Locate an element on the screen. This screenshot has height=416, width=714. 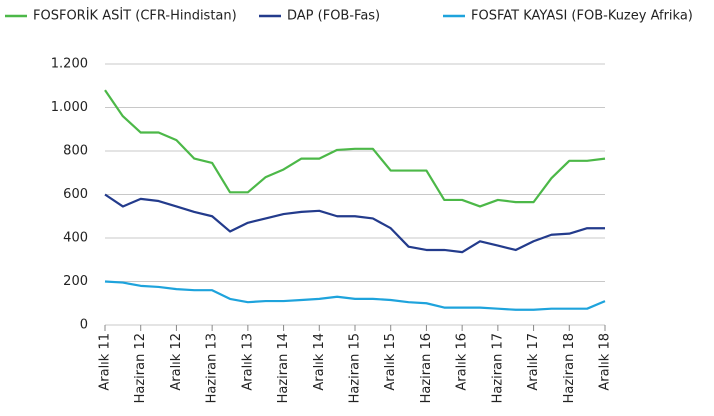
y-tick-label: 800 is located at coordinates (75, 151).